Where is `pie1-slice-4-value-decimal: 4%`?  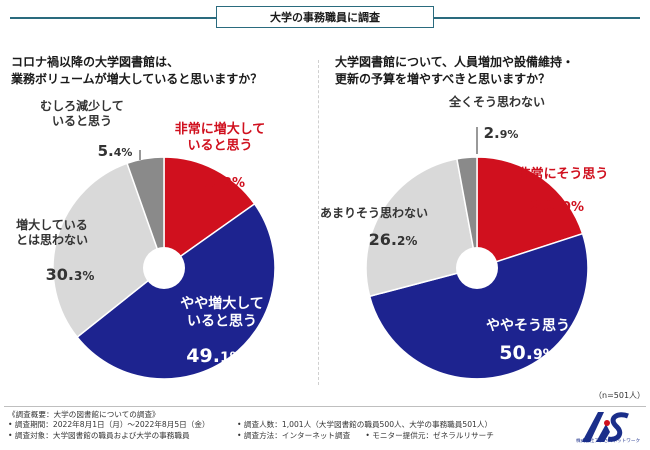
pie1-slice-4-value-decimal: 4% is located at coordinates (123, 152).